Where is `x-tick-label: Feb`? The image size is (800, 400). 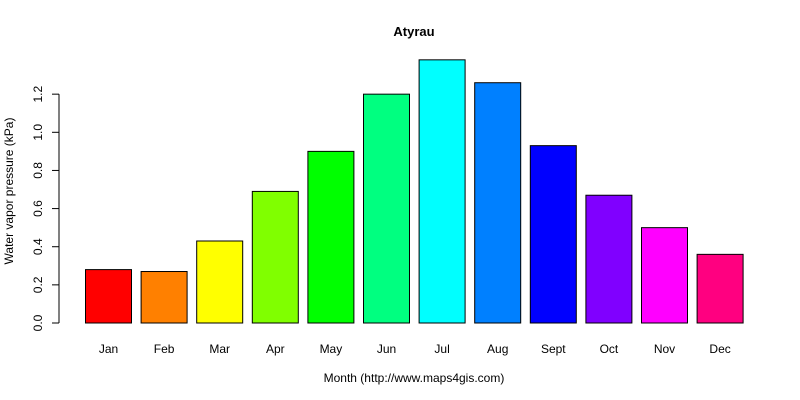
x-tick-label: Feb is located at coordinates (164, 349).